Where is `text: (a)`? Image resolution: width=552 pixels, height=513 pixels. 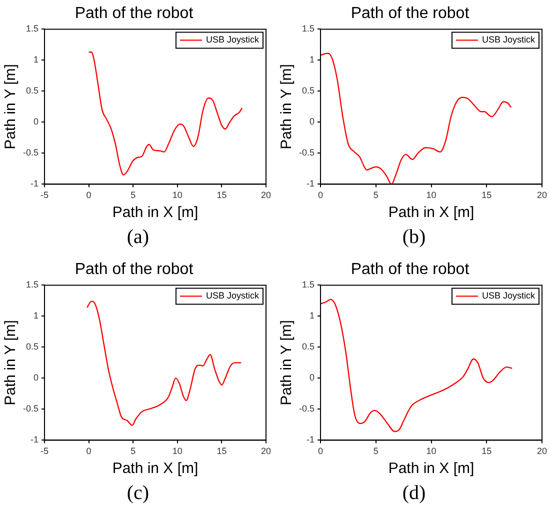
text: (a) is located at coordinates (138, 237).